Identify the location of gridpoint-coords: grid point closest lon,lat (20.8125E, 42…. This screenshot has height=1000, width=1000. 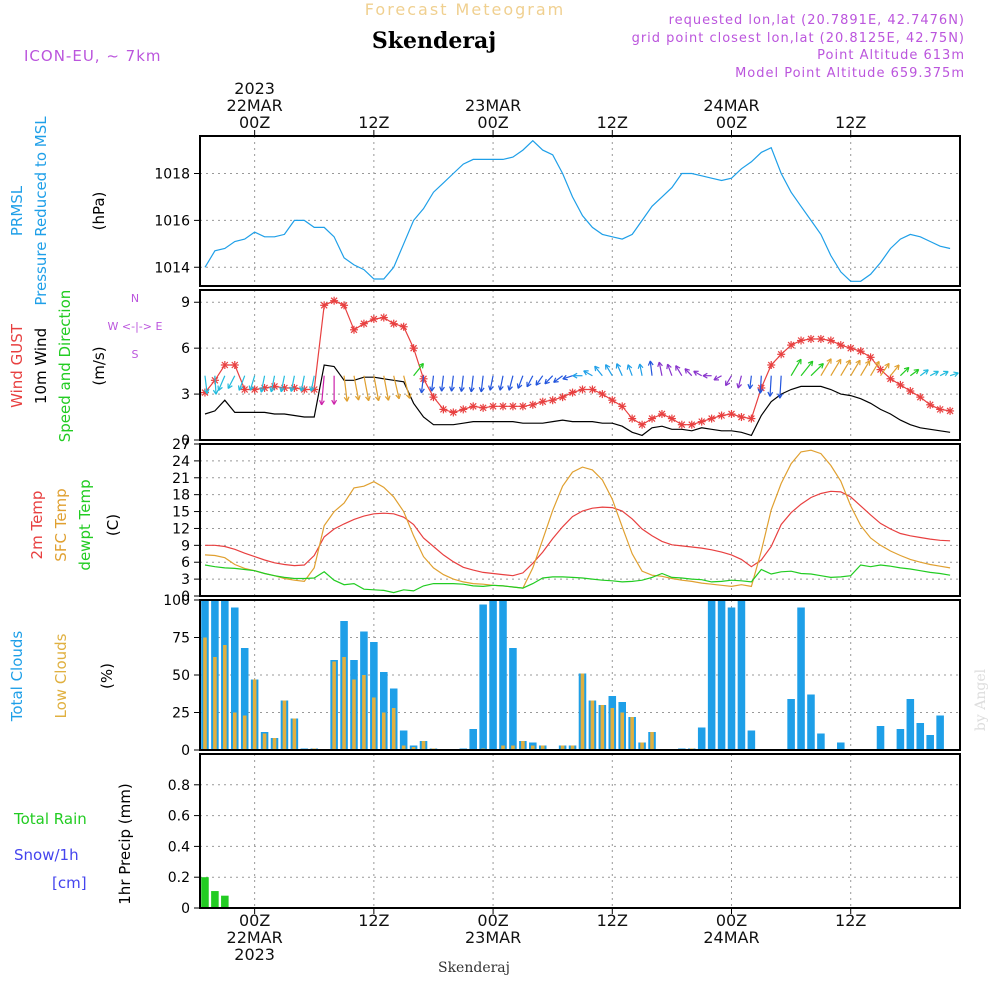
(798, 38).